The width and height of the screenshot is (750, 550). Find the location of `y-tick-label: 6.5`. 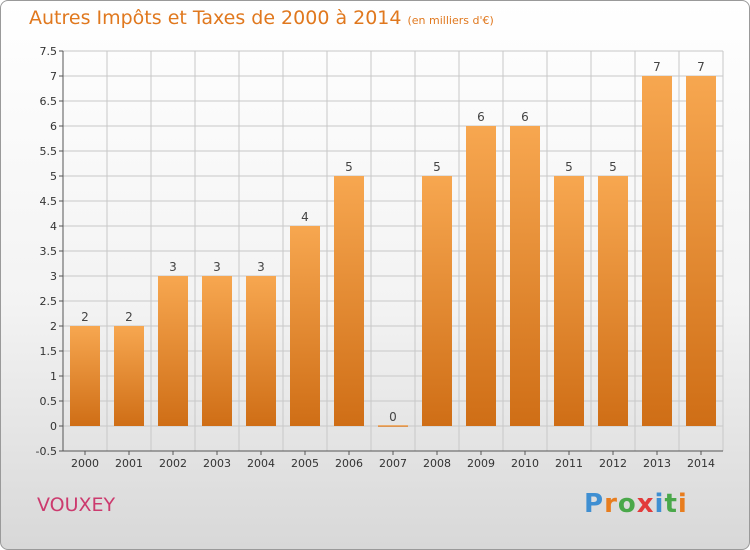

y-tick-label: 6.5 is located at coordinates (49, 101).